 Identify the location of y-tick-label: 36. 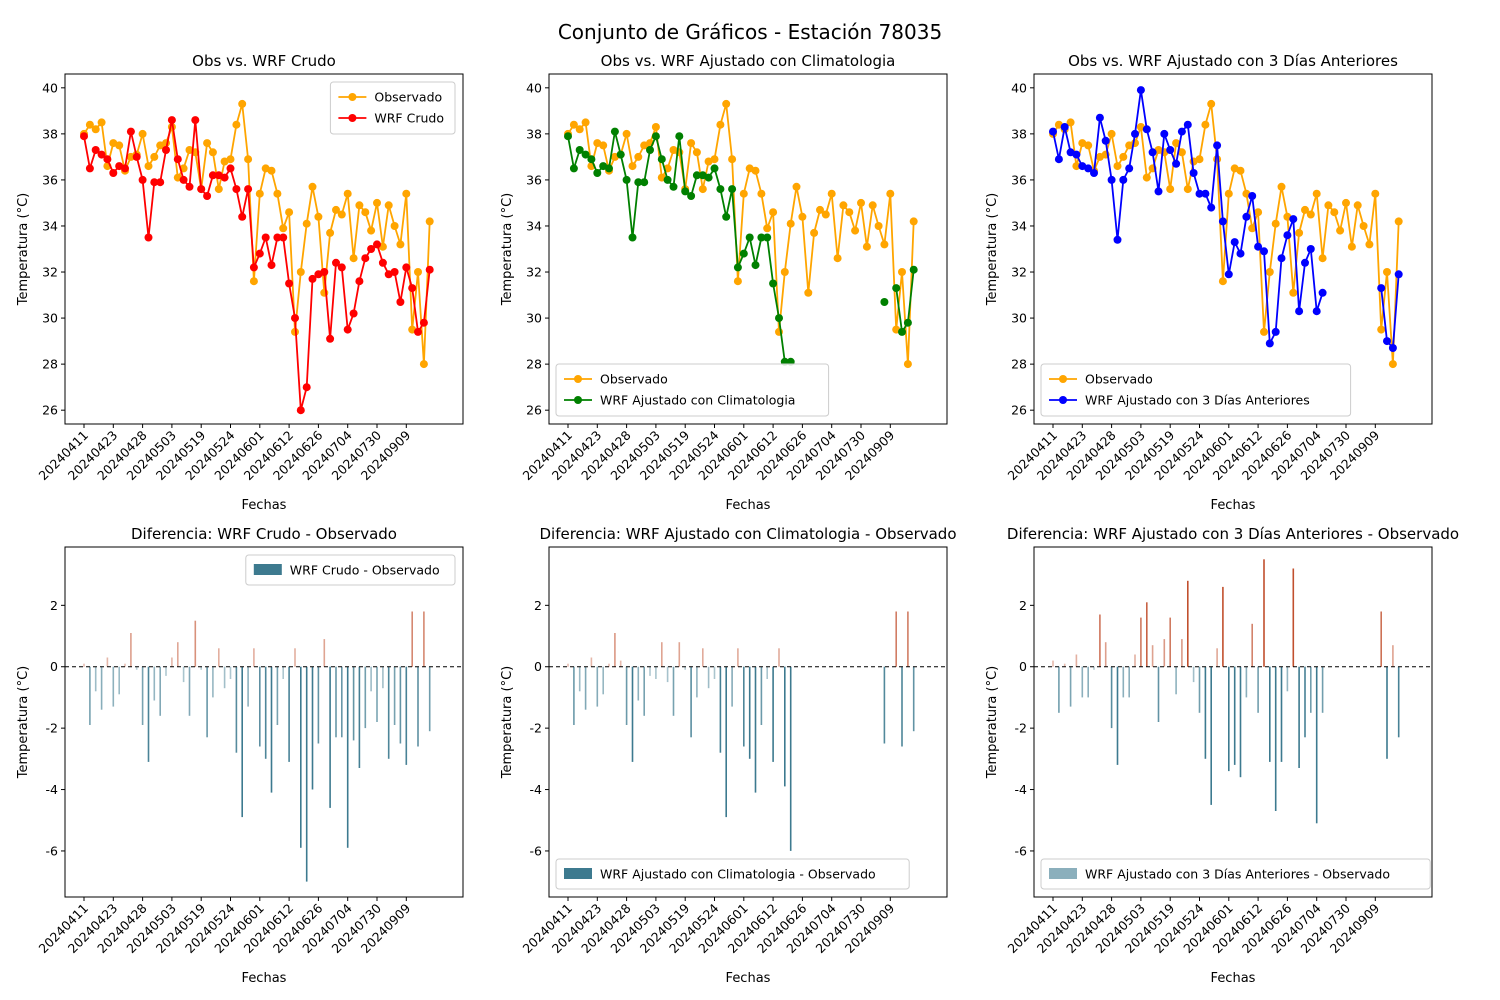
(1019, 179).